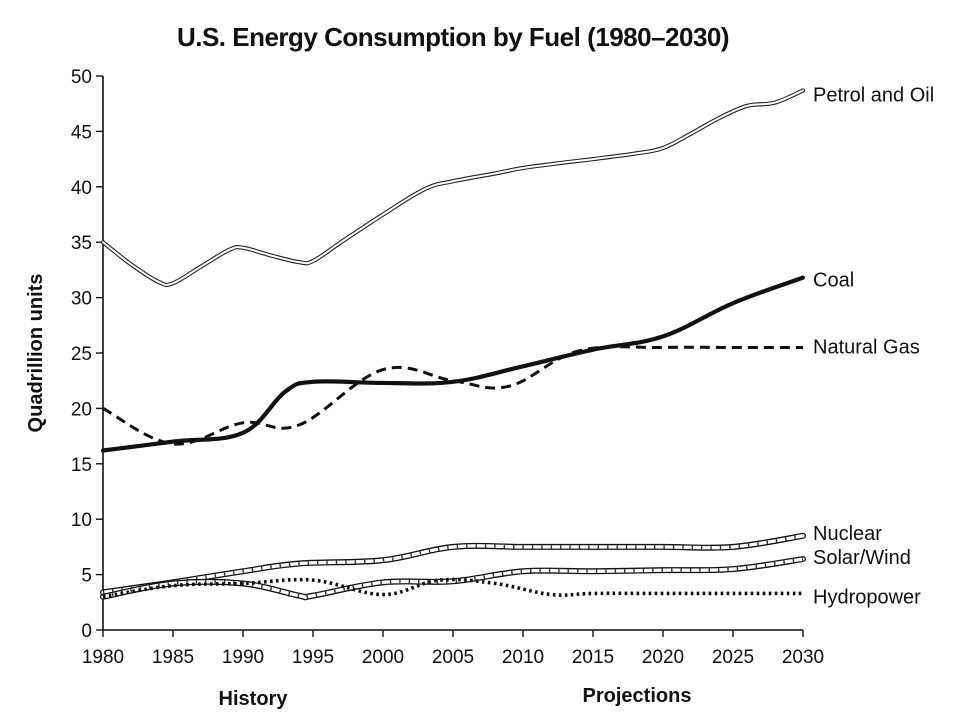  What do you see at coordinates (523, 657) in the screenshot?
I see `x-tick-label: 2010` at bounding box center [523, 657].